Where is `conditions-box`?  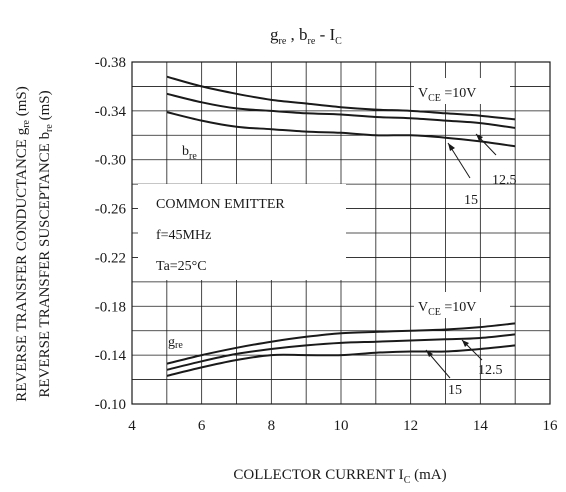 conditions-box is located at coordinates (242, 232).